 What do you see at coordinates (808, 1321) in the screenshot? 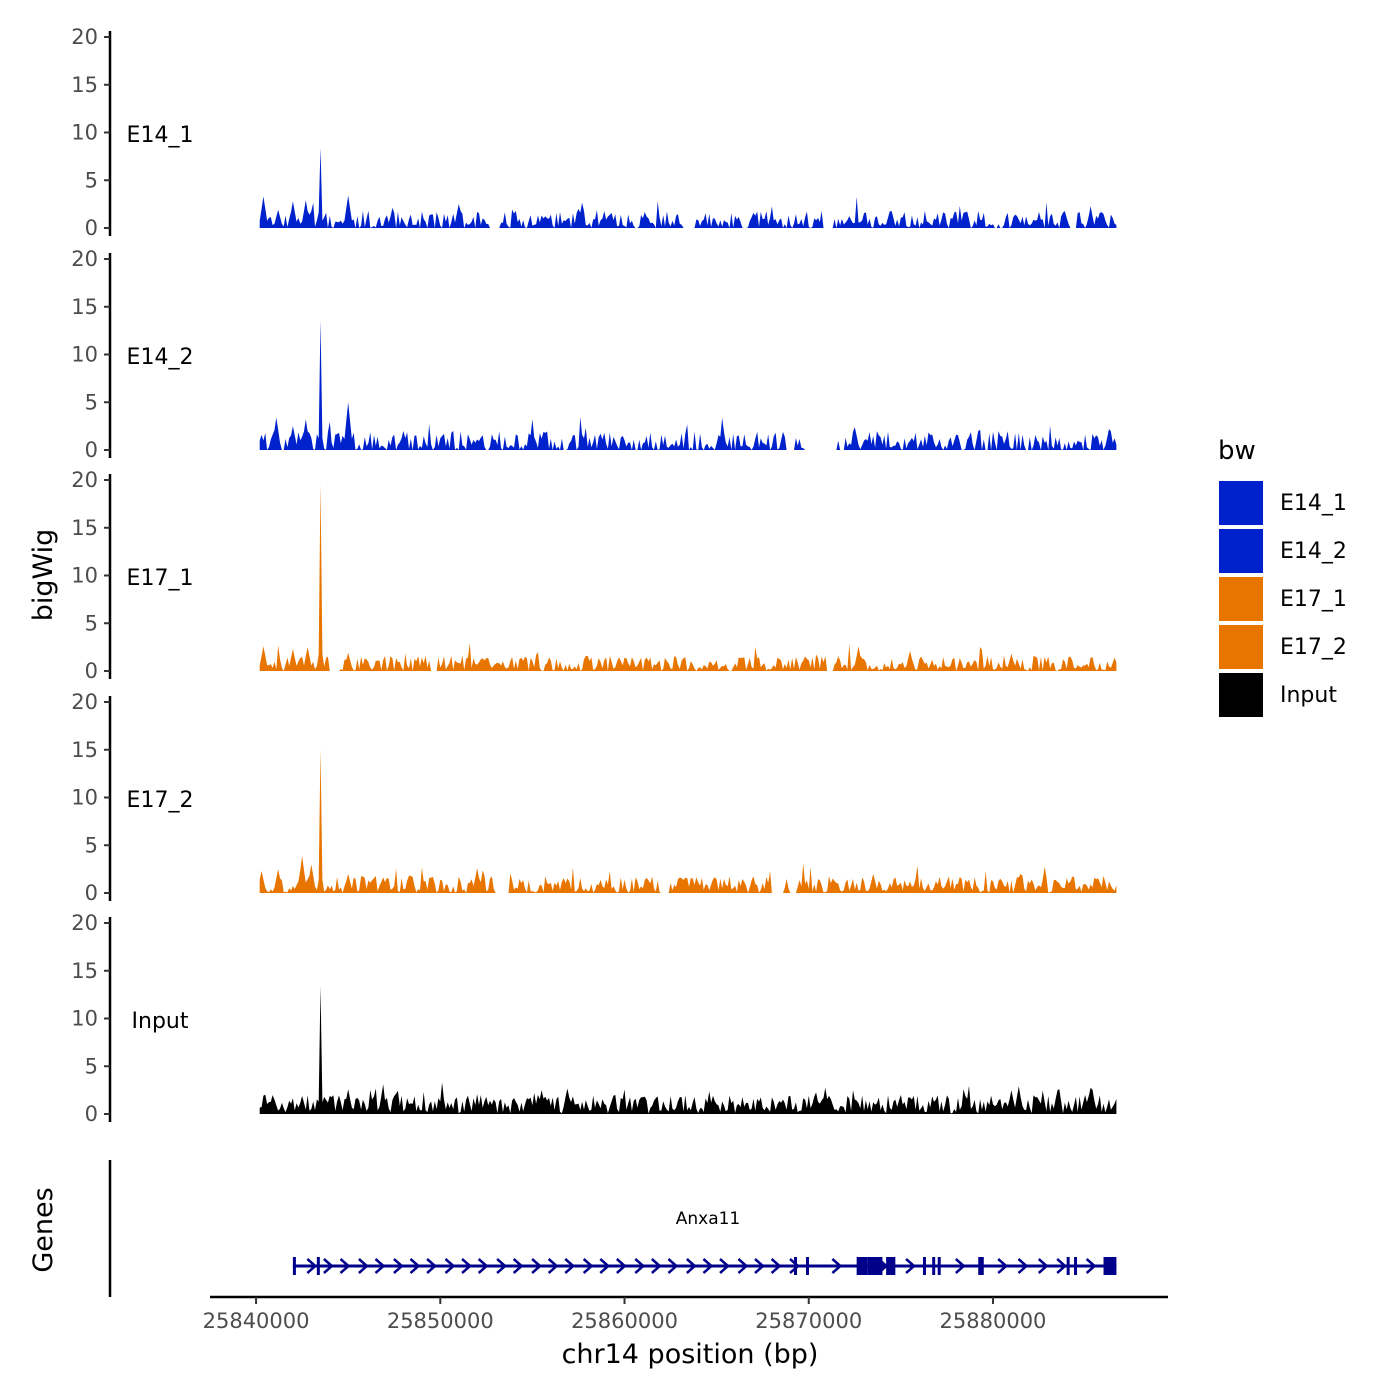
I see `x-tick-label: 25870000` at bounding box center [808, 1321].